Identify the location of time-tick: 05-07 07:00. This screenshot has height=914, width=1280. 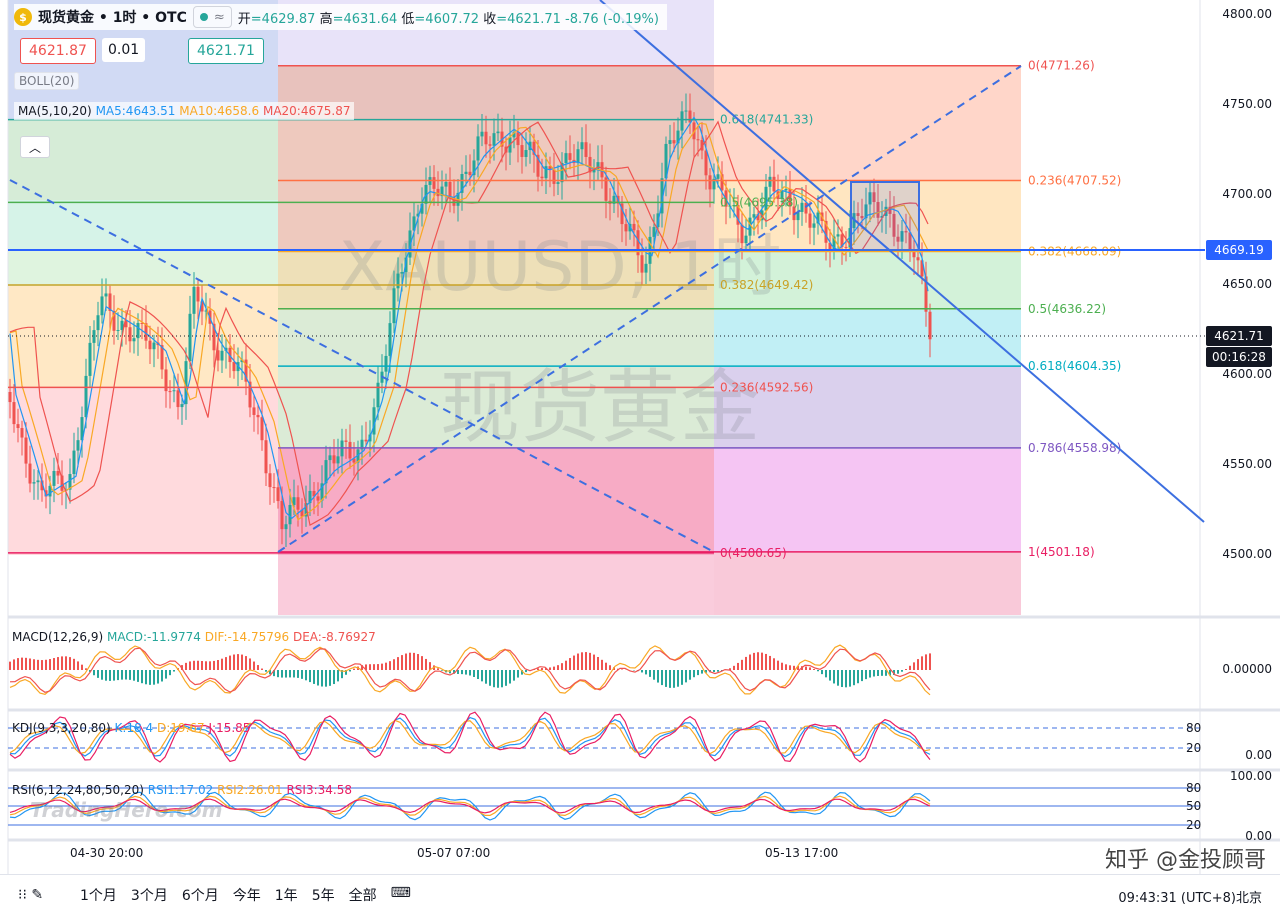
(454, 853).